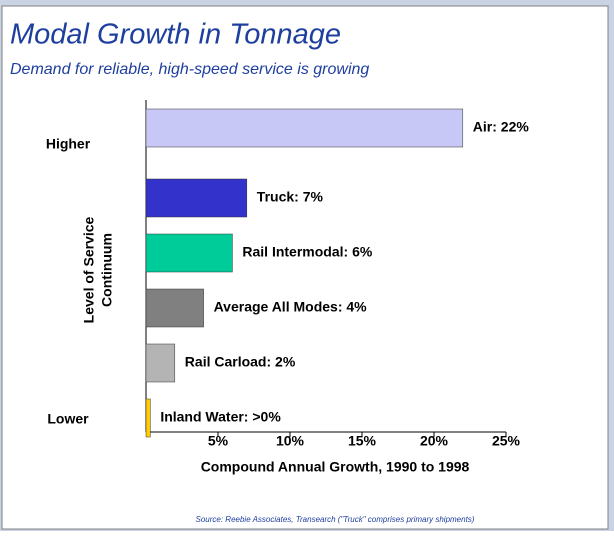  What do you see at coordinates (290, 197) in the screenshot?
I see `value-label: Truck: 7%` at bounding box center [290, 197].